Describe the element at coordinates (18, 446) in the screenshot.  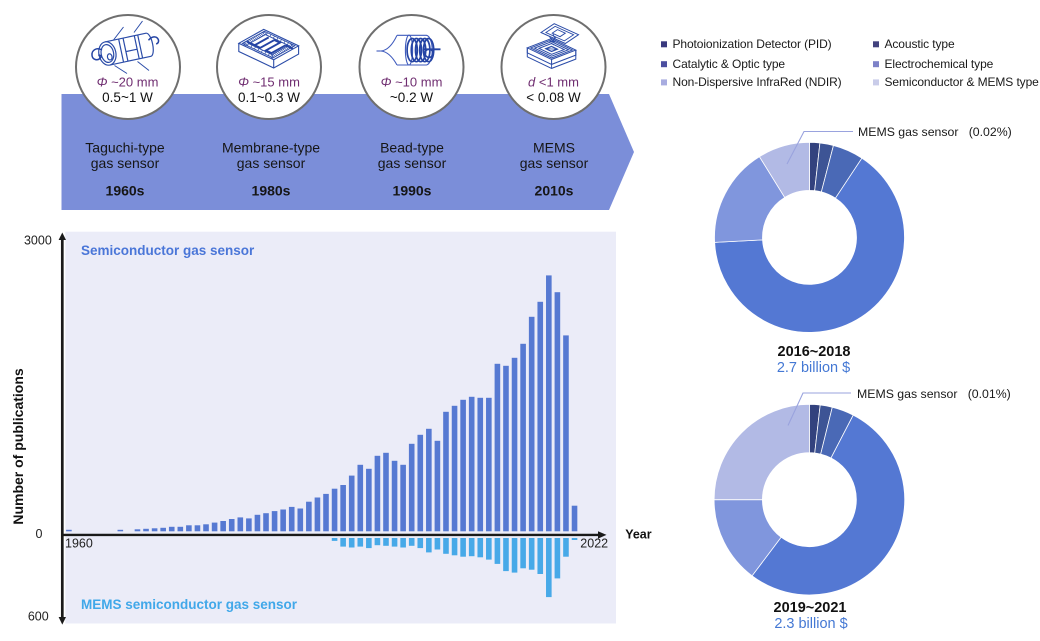
I see `svg-text: Number of publications` at that location.